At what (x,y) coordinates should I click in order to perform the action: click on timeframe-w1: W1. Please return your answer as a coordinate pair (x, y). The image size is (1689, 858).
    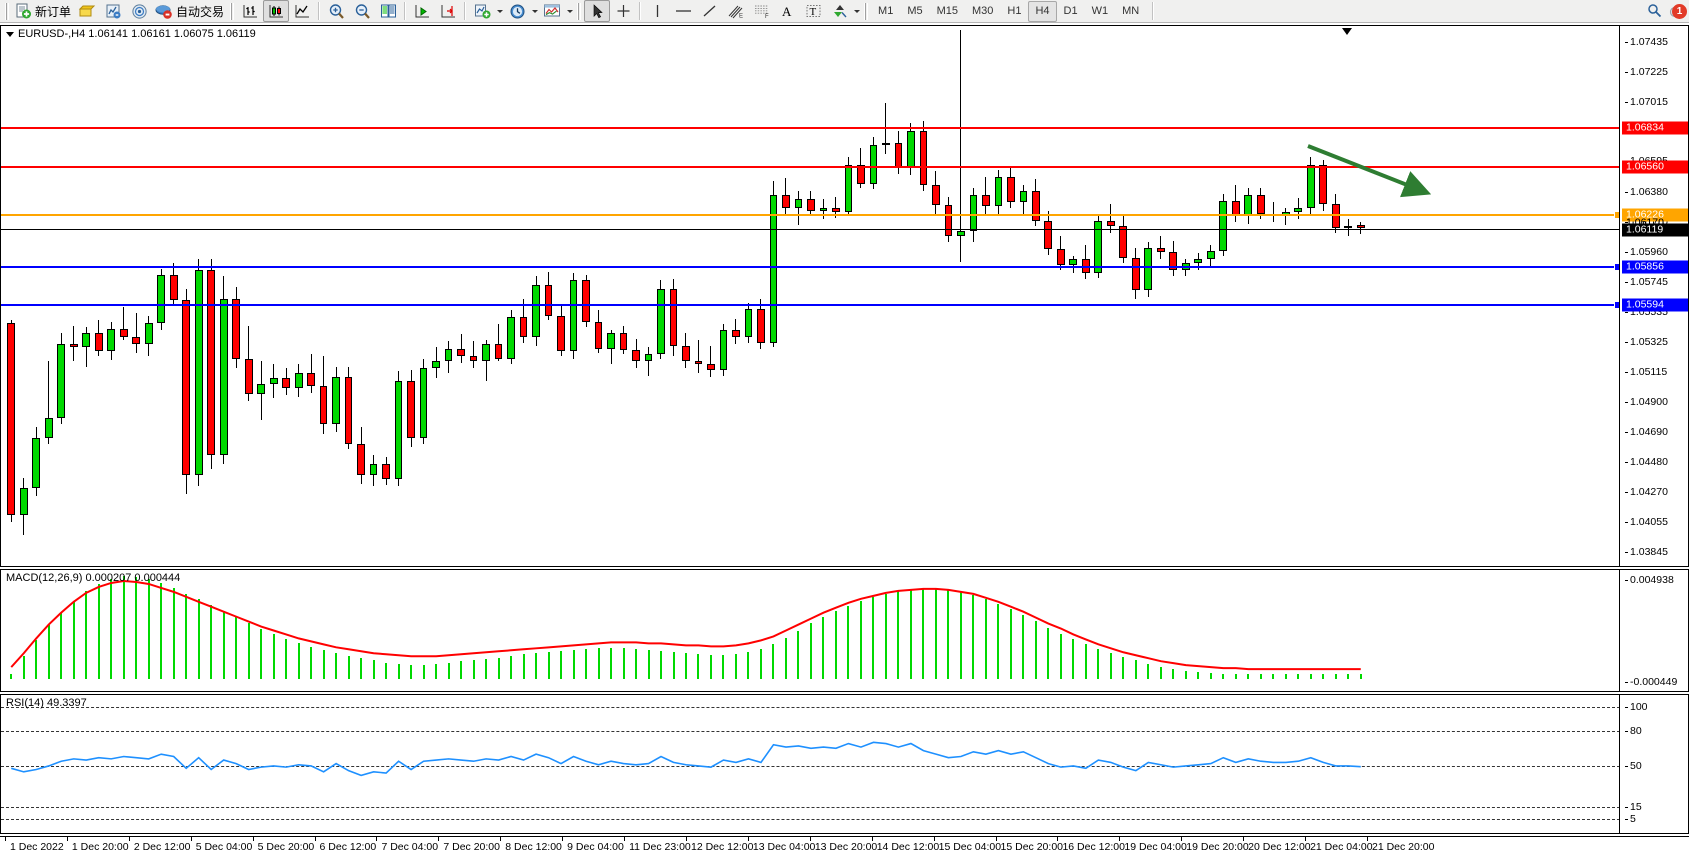
    Looking at the image, I should click on (1100, 11).